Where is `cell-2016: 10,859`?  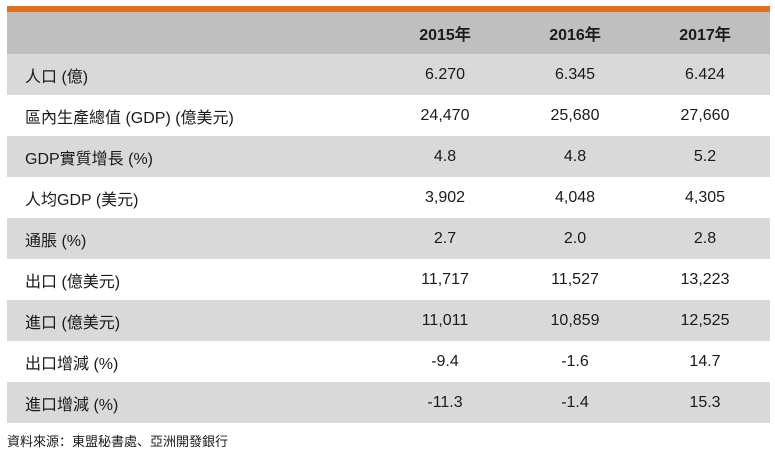
cell-2016: 10,859 is located at coordinates (575, 320).